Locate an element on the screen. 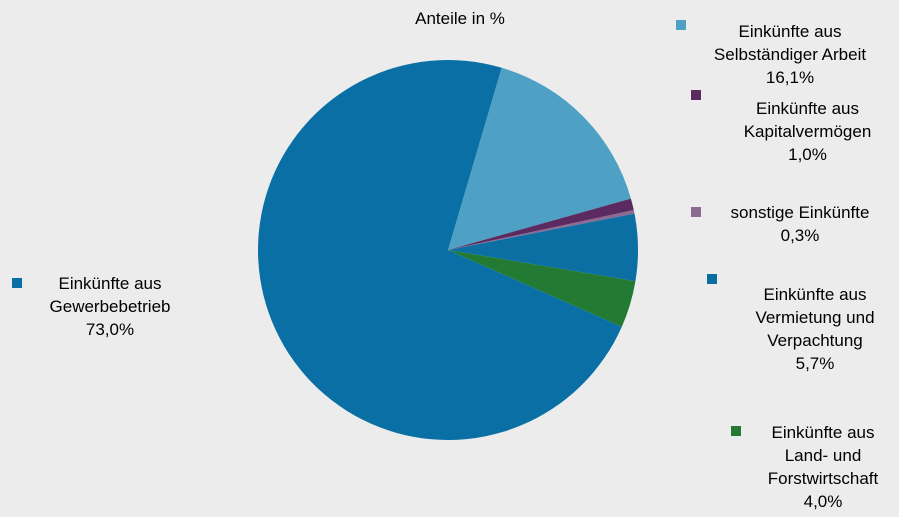  legend-label-line: Vermietung und is located at coordinates (815, 317).